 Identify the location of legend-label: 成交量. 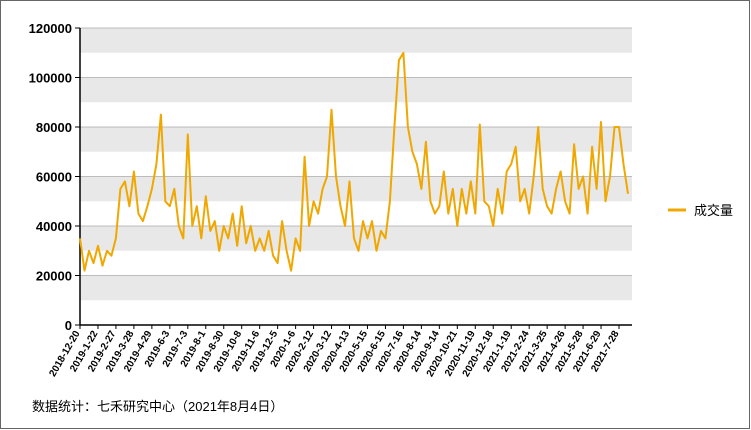
(713, 210).